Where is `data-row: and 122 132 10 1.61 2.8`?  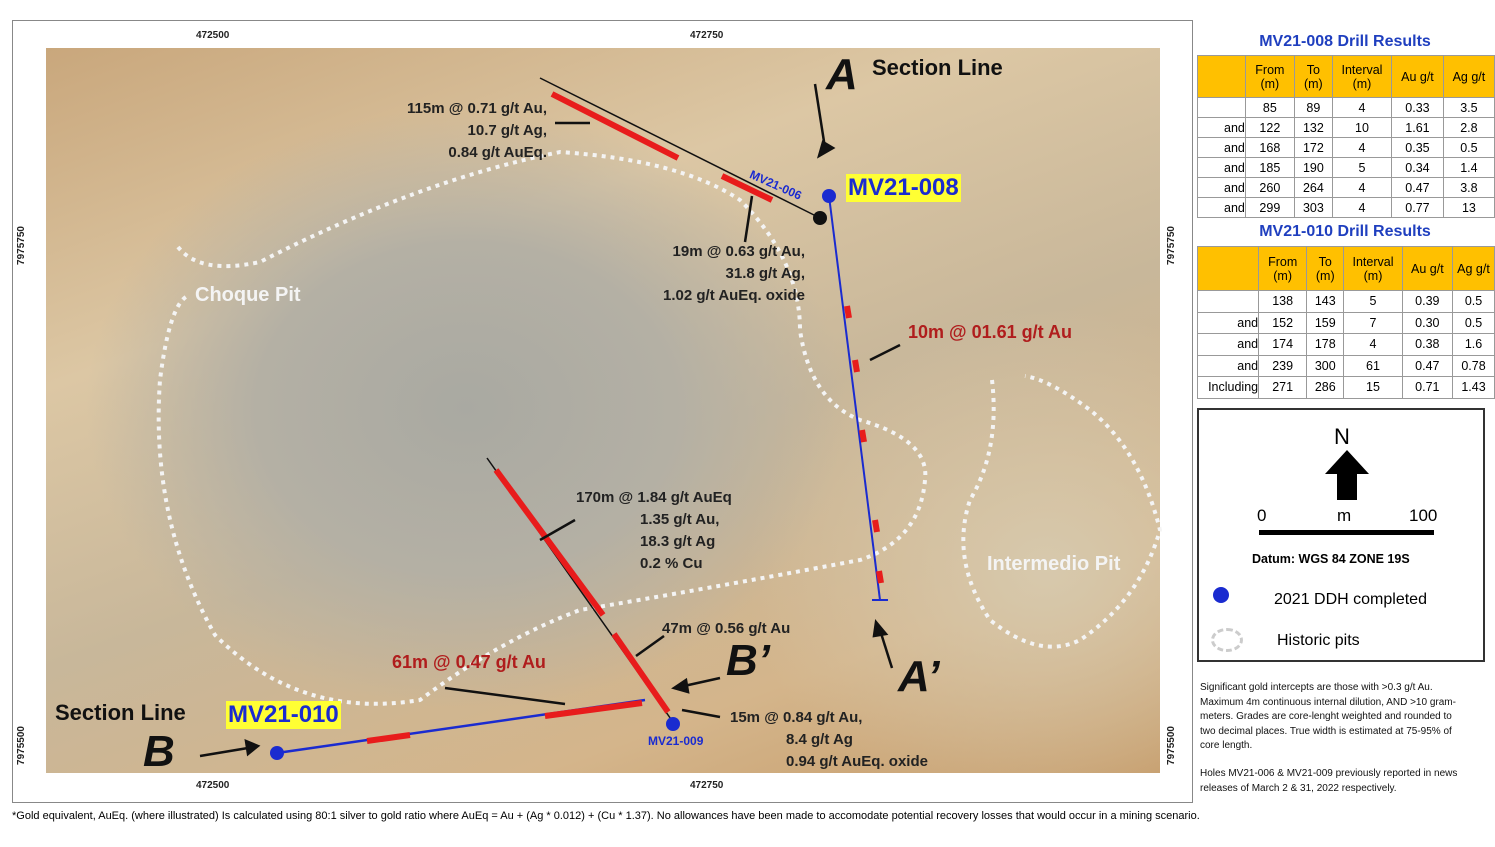
data-row: and 122 132 10 1.61 2.8 is located at coordinates (1346, 127).